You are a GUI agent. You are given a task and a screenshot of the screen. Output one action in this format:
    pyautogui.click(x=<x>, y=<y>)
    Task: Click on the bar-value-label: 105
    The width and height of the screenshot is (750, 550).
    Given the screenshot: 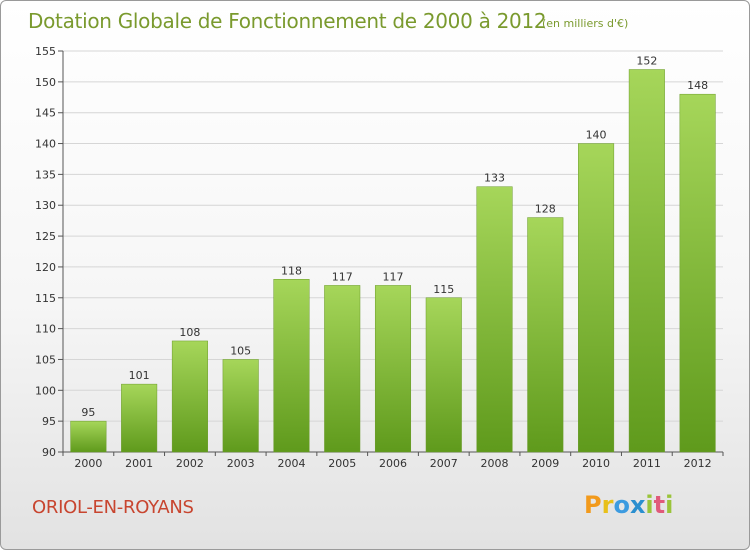 What is the action you would take?
    pyautogui.click(x=240, y=350)
    